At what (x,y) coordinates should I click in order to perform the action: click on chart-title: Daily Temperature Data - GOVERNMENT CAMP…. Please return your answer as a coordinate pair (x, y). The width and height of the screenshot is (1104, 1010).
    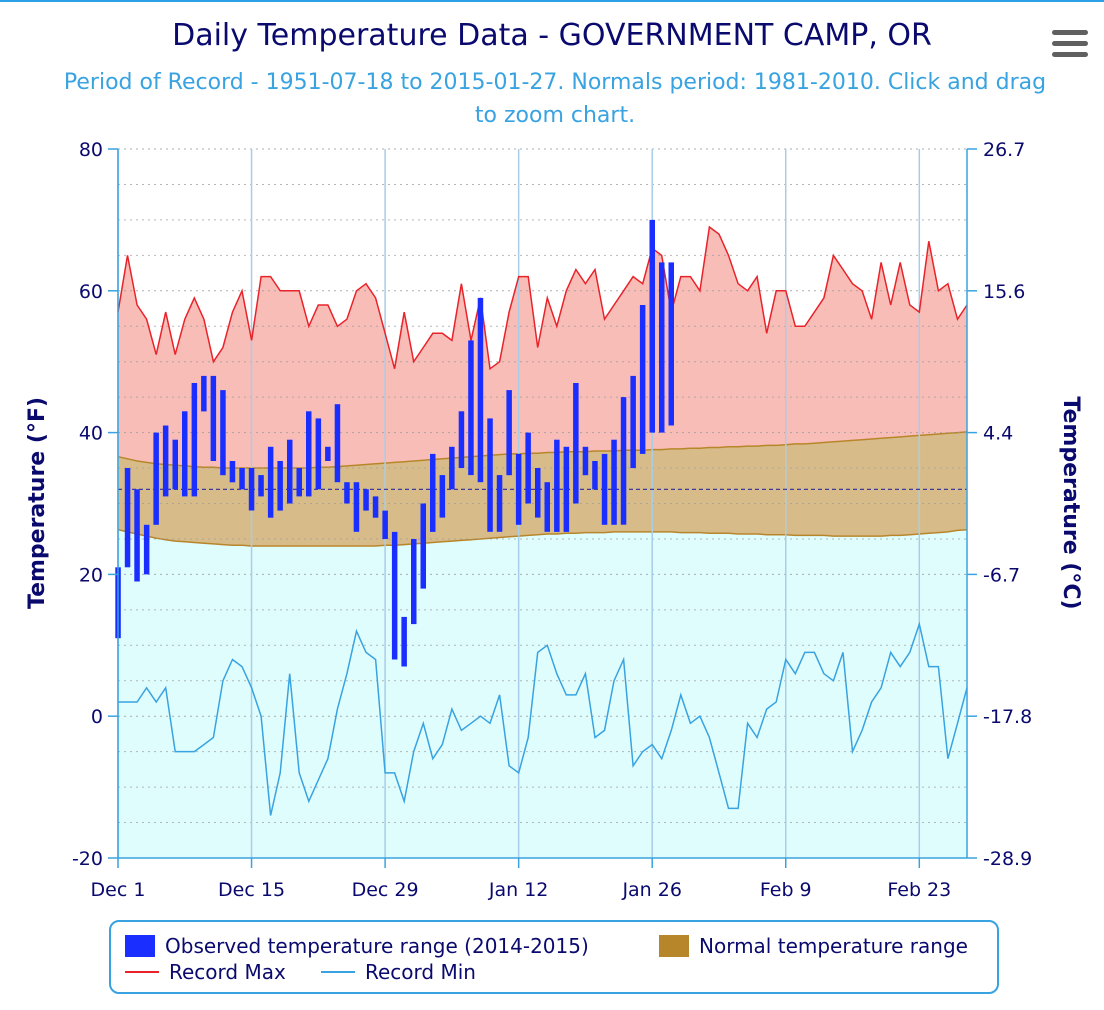
    Looking at the image, I should click on (552, 35).